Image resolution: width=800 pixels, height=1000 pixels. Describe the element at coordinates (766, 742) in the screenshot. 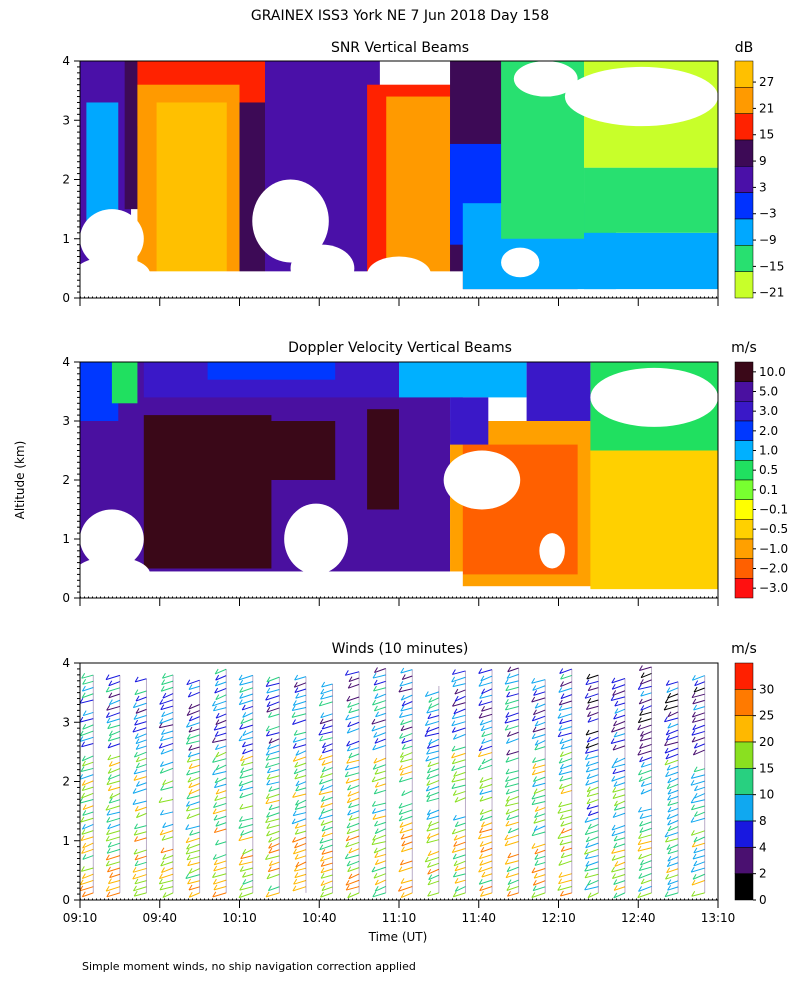

I see `colorbar-label: 20` at that location.